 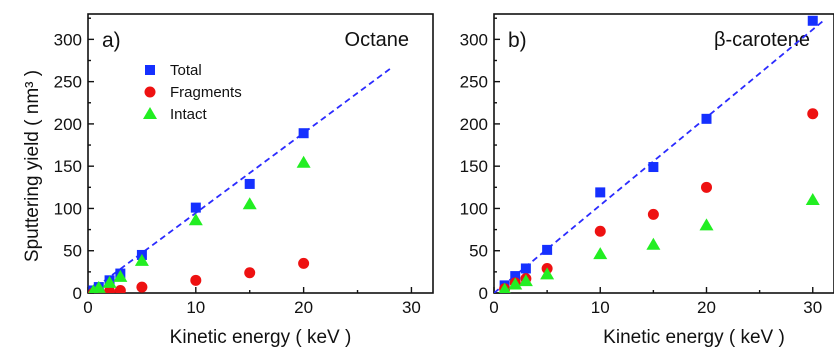 What do you see at coordinates (377, 40) in the screenshot?
I see `panel-title: Octane` at bounding box center [377, 40].